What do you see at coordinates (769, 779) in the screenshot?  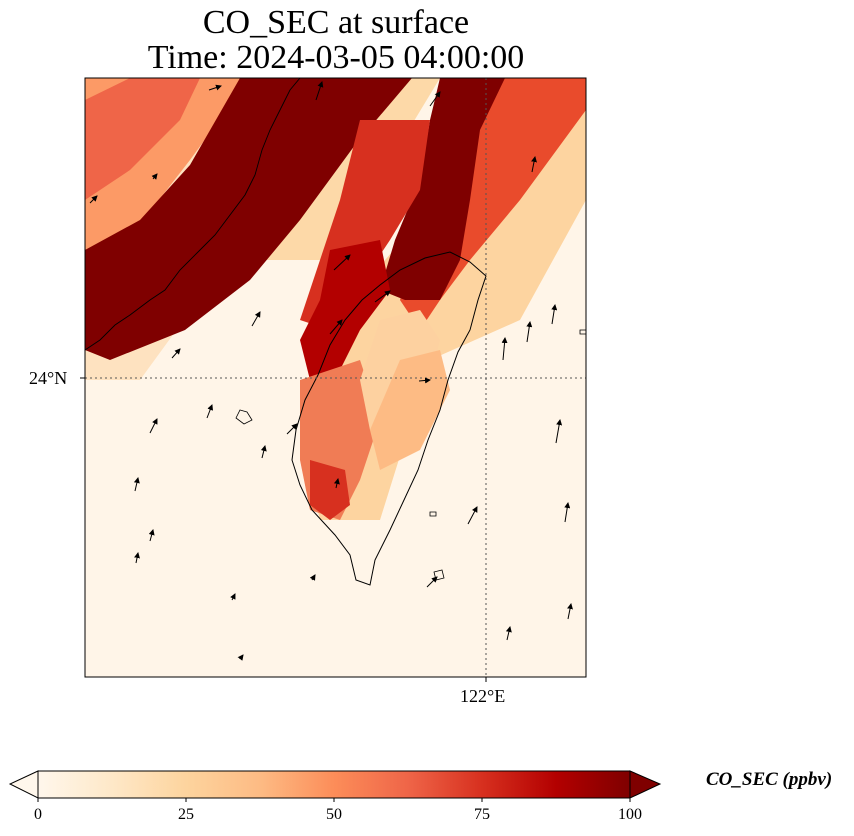 I see `colorbar-label: CO_SEC (ppbv)` at bounding box center [769, 779].